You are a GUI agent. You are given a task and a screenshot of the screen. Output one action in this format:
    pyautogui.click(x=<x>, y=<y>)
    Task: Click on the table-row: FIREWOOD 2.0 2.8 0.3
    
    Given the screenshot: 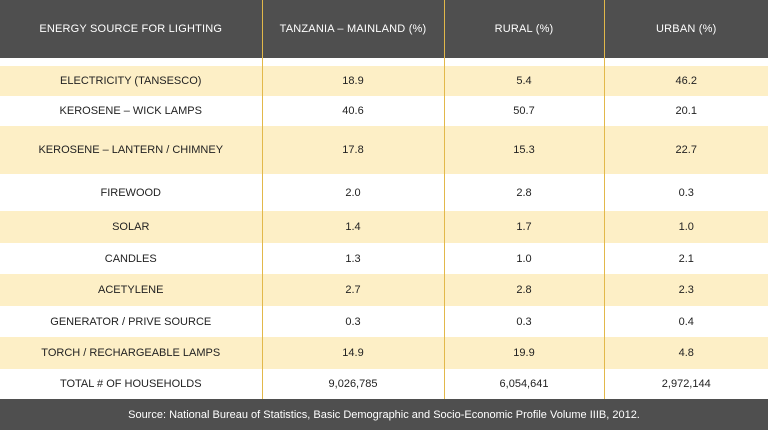 What is the action you would take?
    pyautogui.click(x=384, y=192)
    